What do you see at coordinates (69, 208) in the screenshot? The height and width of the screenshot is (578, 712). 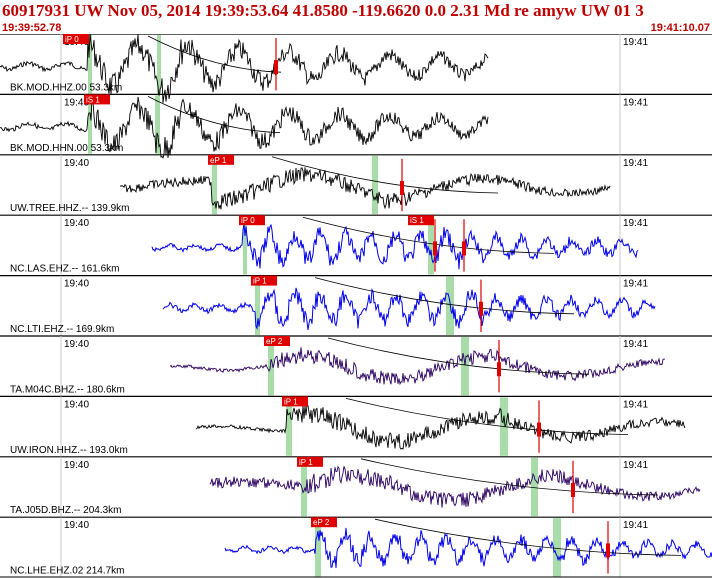 I see `station-label: UW.TREE.HHZ.-- 139.9km` at bounding box center [69, 208].